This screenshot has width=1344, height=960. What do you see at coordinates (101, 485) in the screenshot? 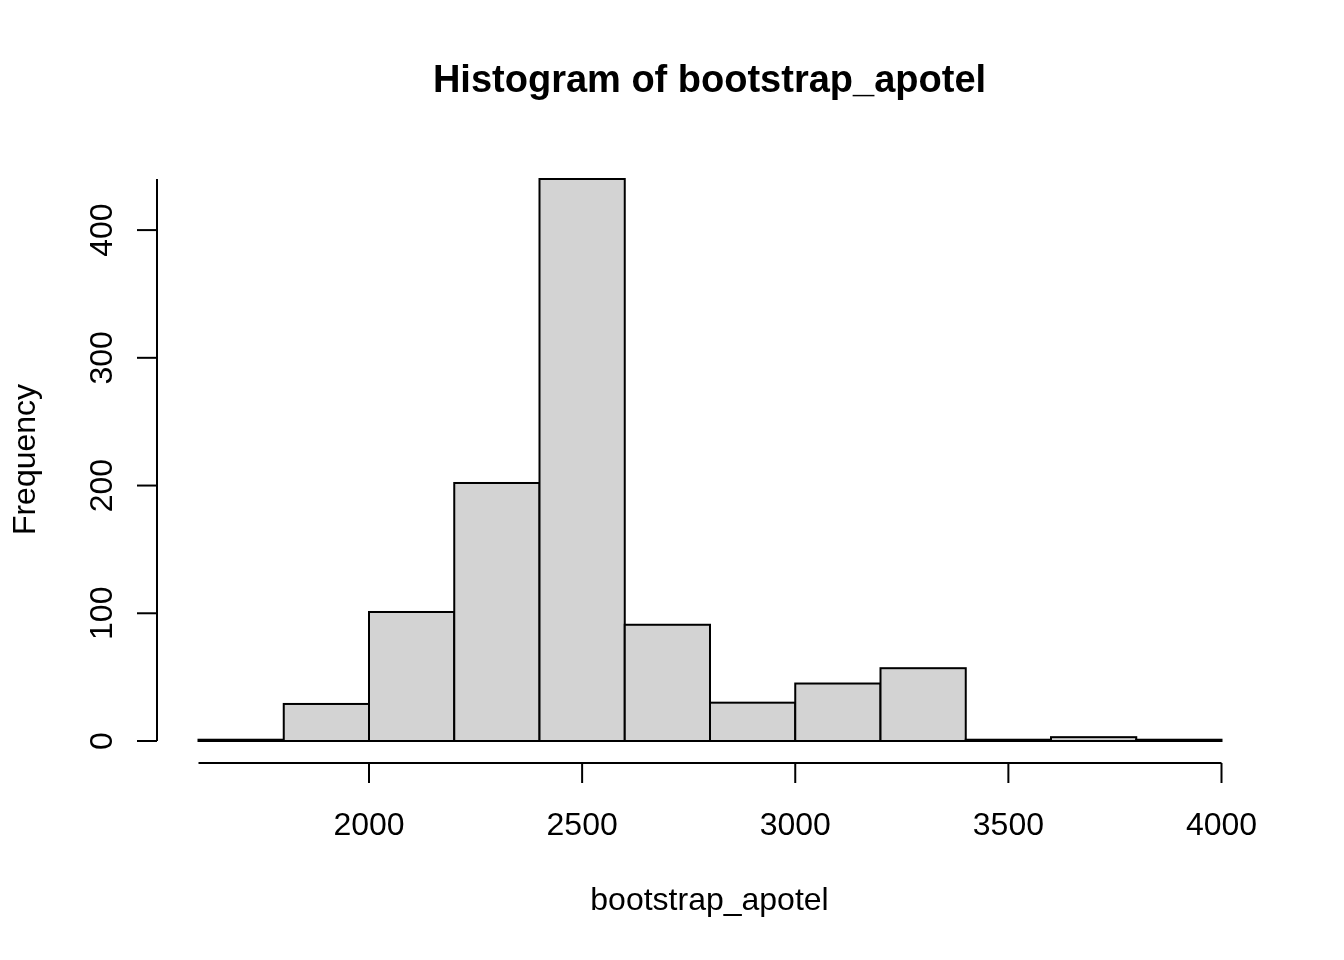
I see `y-tick-label: 200` at bounding box center [101, 485].